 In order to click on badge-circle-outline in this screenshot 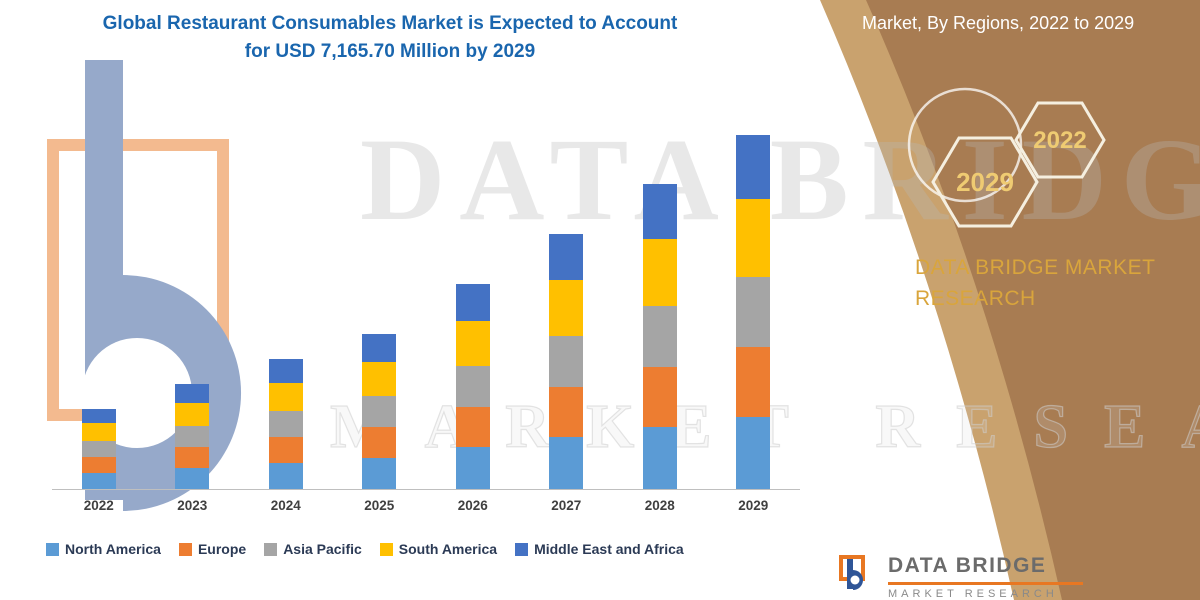, I will do `click(965, 145)`.